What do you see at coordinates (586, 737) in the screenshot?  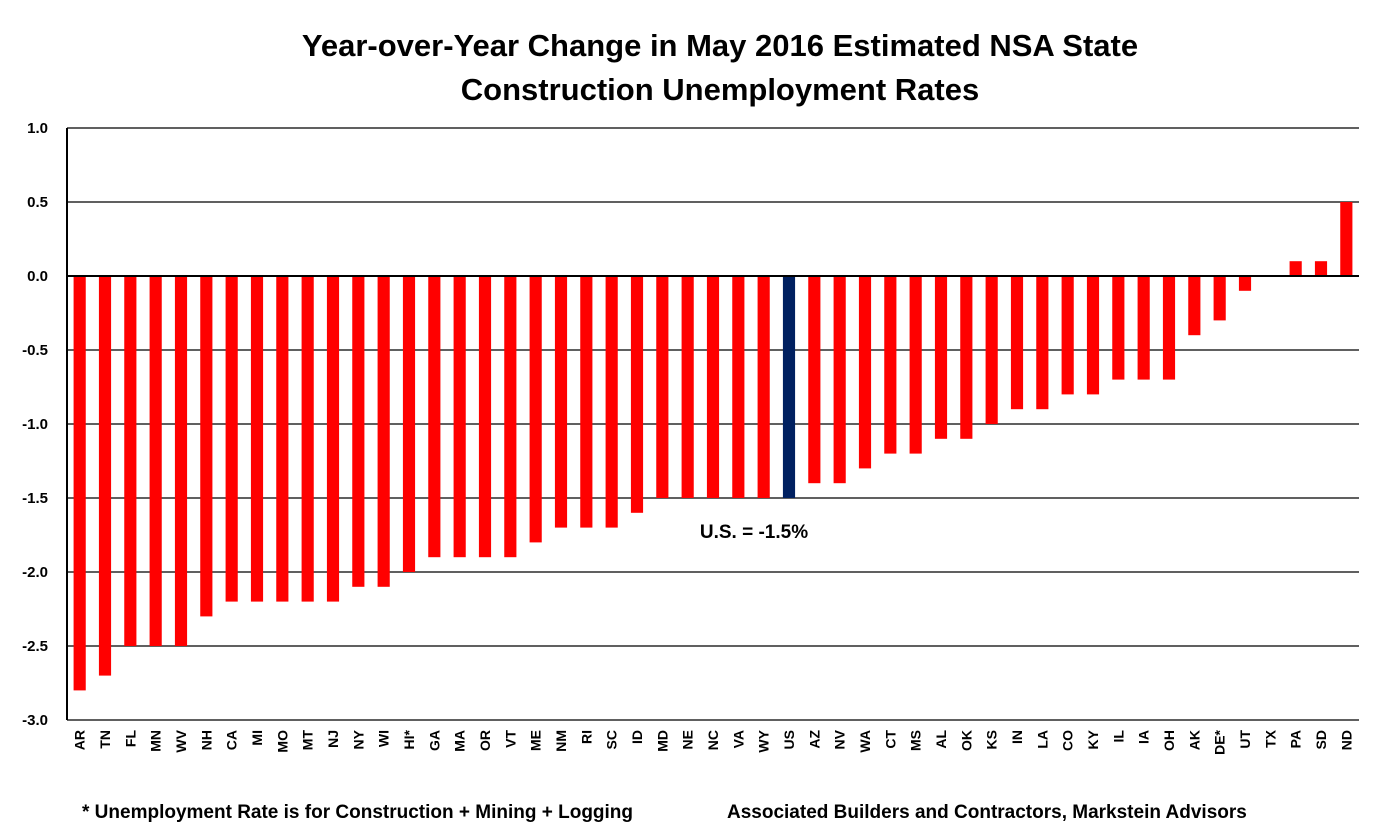 I see `x-tick-label: RI` at bounding box center [586, 737].